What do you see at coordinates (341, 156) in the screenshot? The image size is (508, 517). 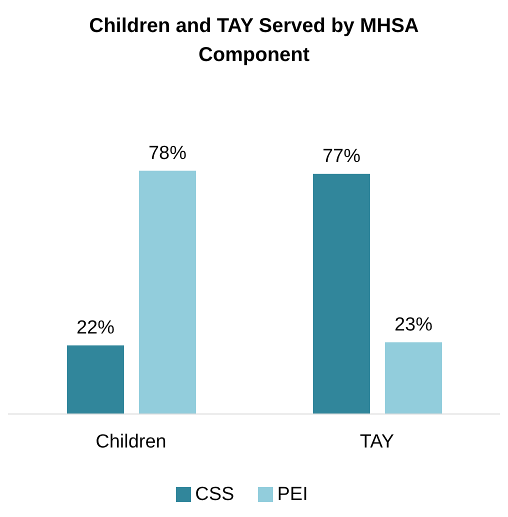 I see `data-label: 77%` at bounding box center [341, 156].